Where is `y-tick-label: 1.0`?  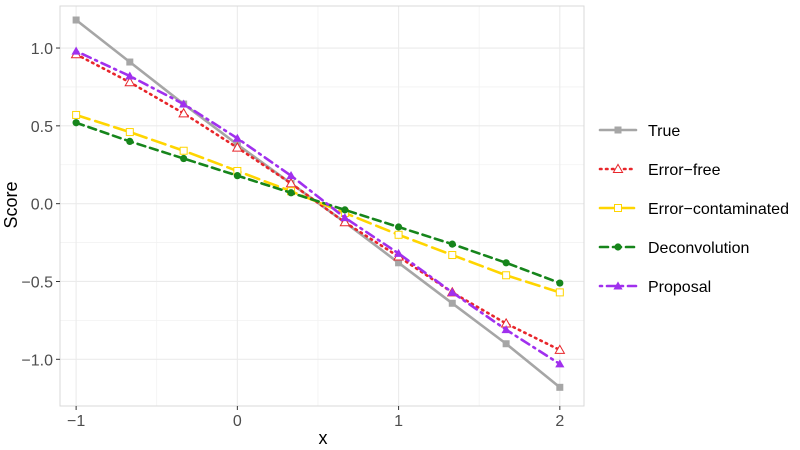
y-tick-label: 1.0 is located at coordinates (42, 49).